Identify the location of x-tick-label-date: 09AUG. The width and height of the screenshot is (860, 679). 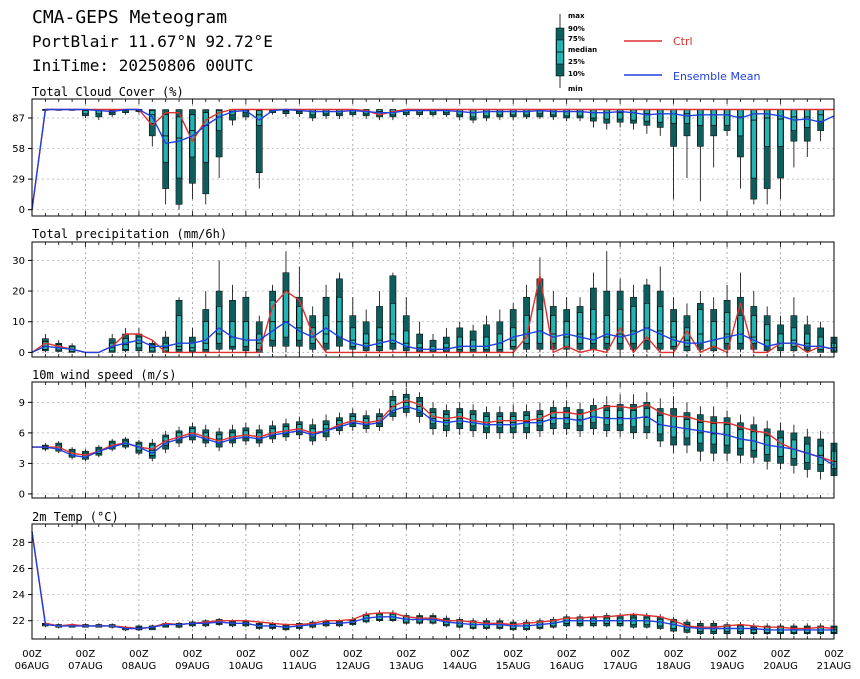
(192, 666).